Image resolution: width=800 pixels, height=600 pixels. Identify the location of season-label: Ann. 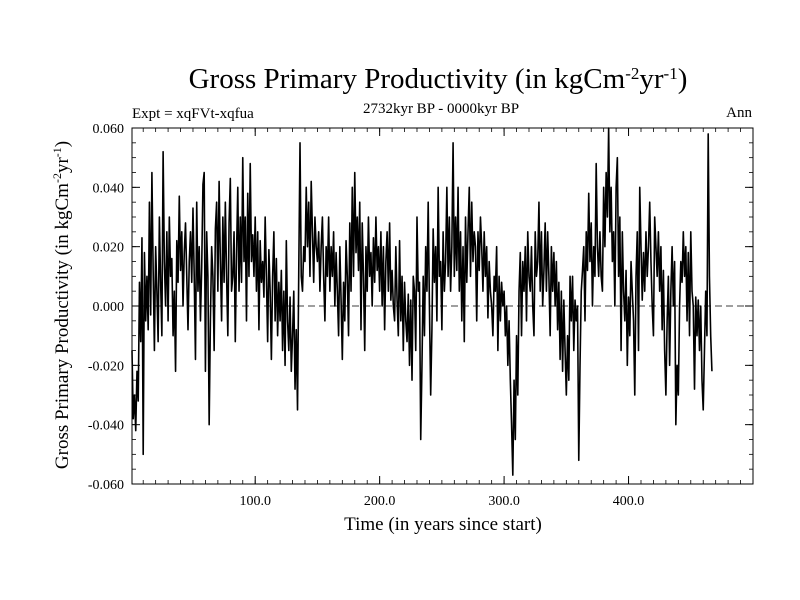
(739, 113).